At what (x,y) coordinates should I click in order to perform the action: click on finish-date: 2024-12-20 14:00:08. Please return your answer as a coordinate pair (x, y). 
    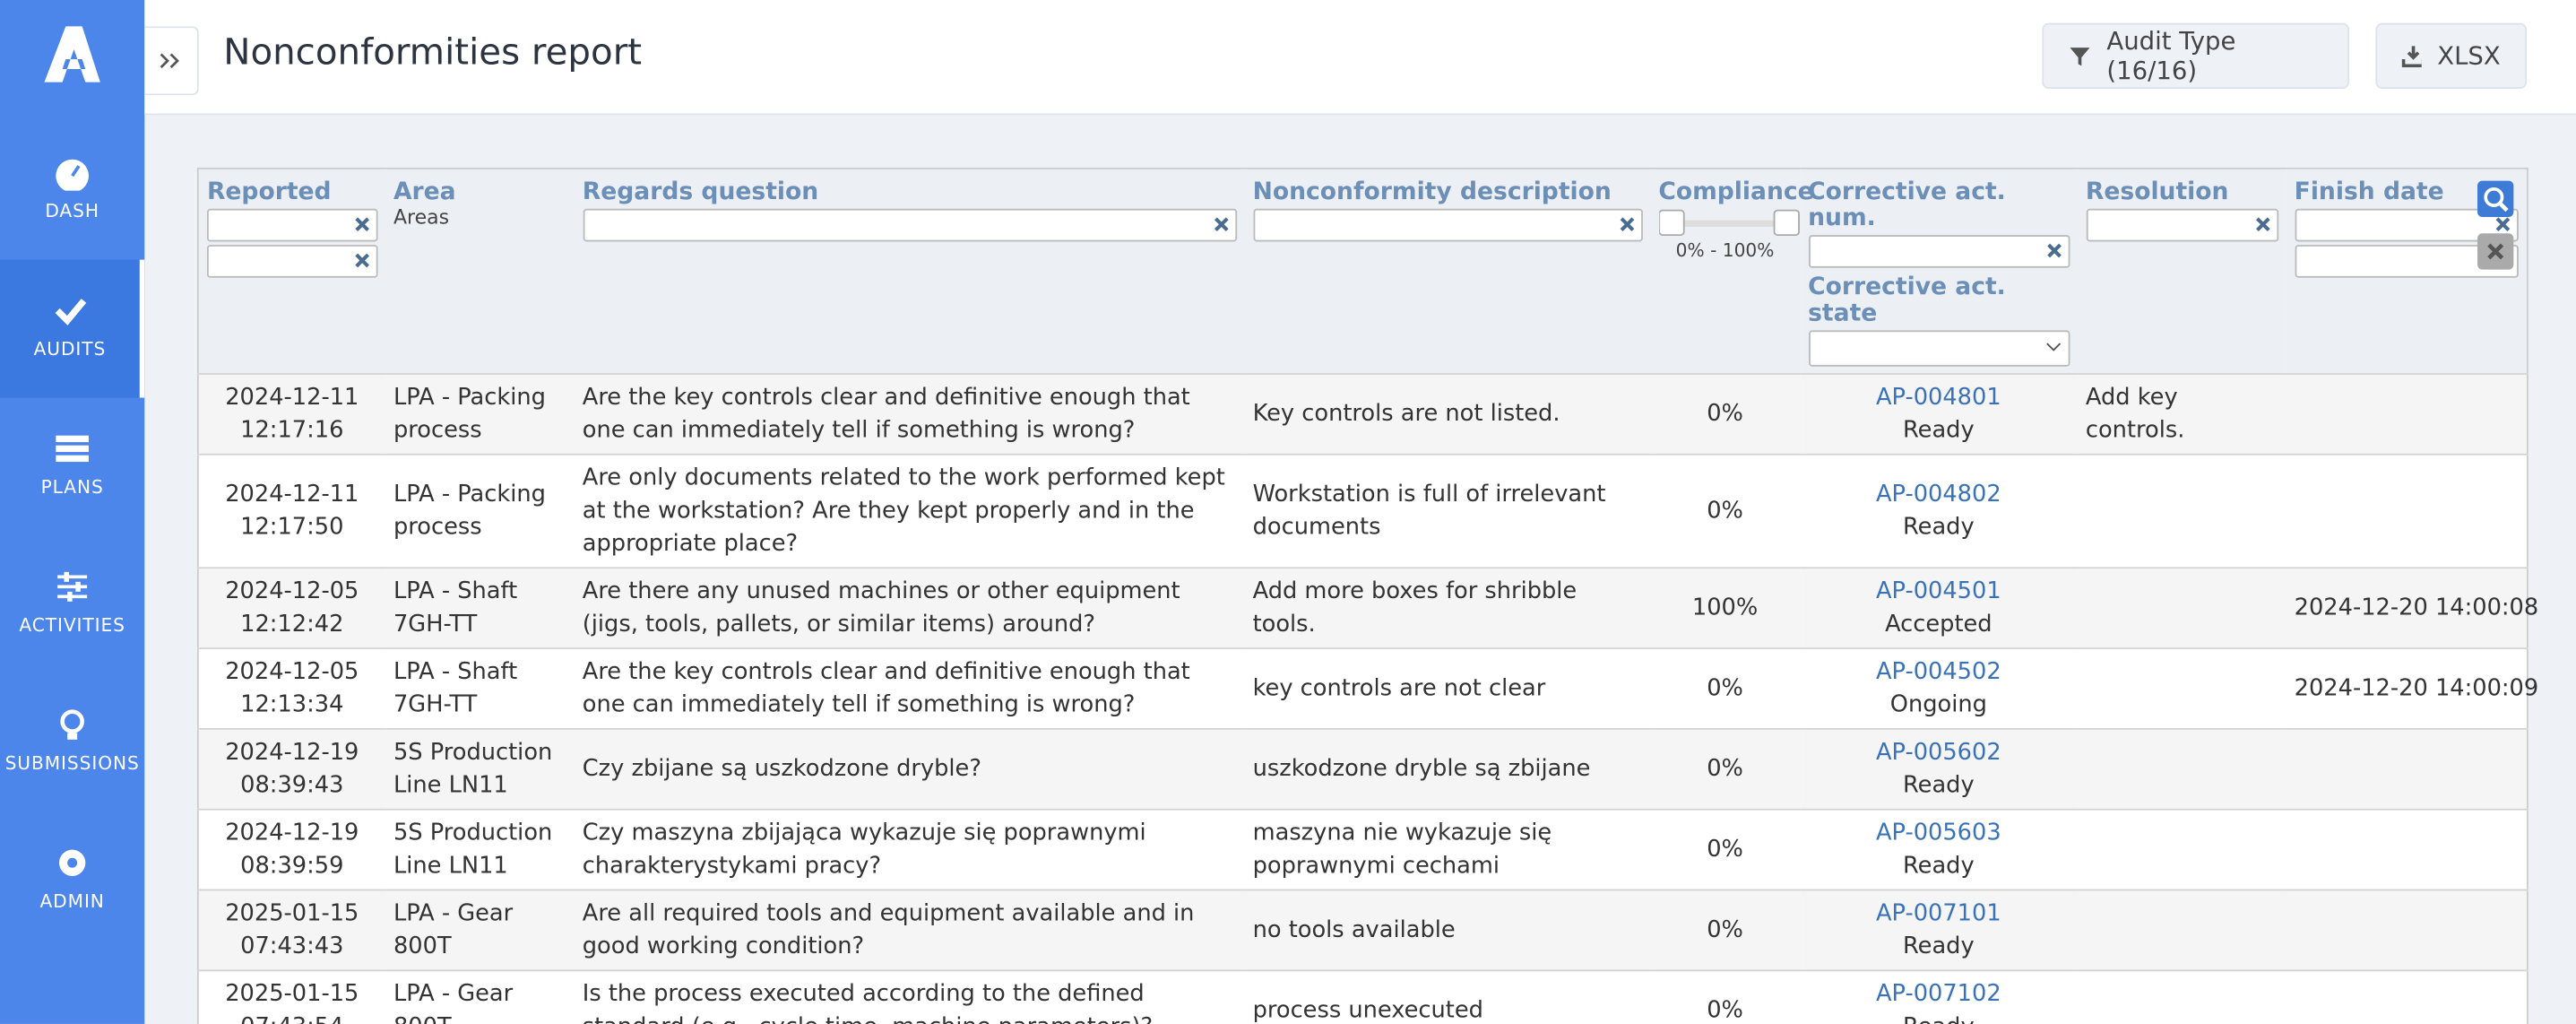
    Looking at the image, I should click on (2412, 608).